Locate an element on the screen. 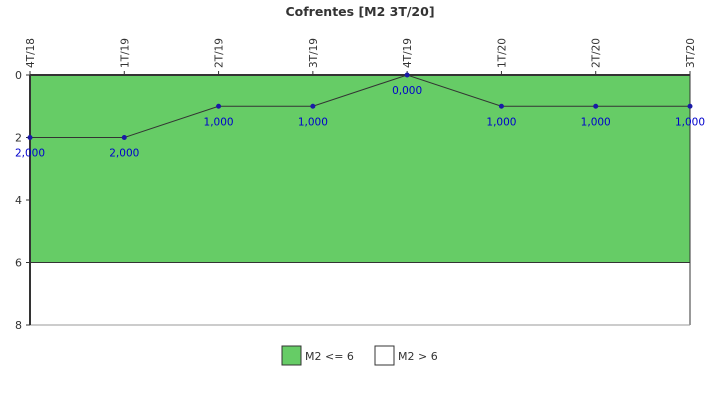 The height and width of the screenshot is (404, 720). x-tick-label: 2T/19 is located at coordinates (220, 53).